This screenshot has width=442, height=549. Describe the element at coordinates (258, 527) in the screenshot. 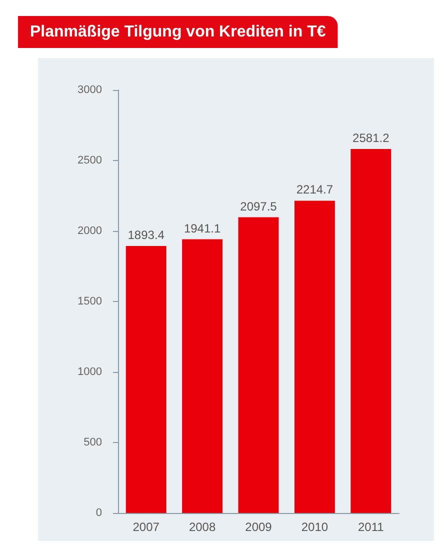

I see `x-tick-label: 2009` at that location.